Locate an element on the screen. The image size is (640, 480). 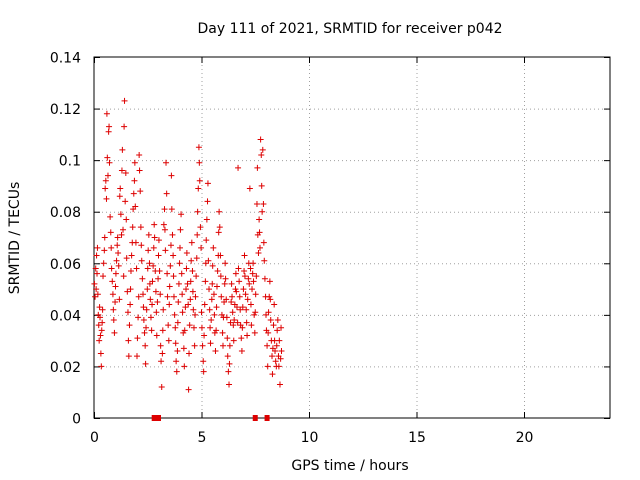
y-axis-label: SRMTID / TECUs is located at coordinates (15, 238).